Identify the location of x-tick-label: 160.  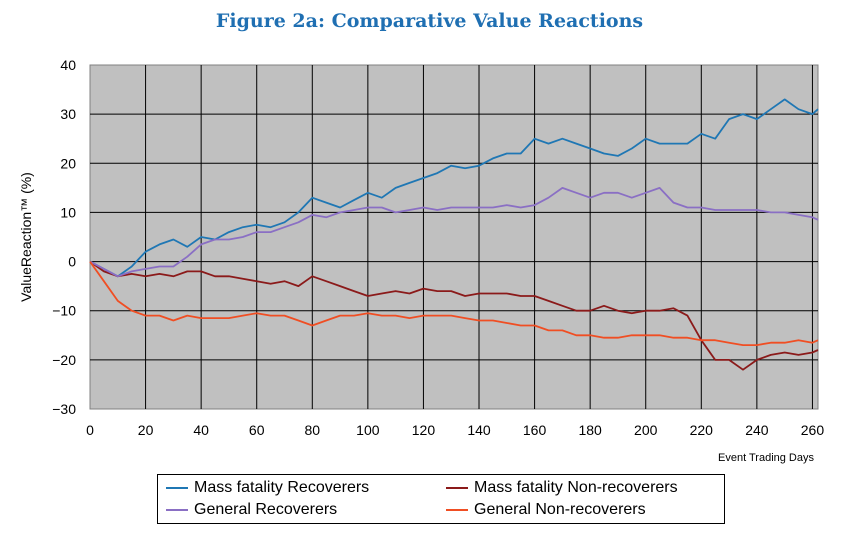
(535, 430).